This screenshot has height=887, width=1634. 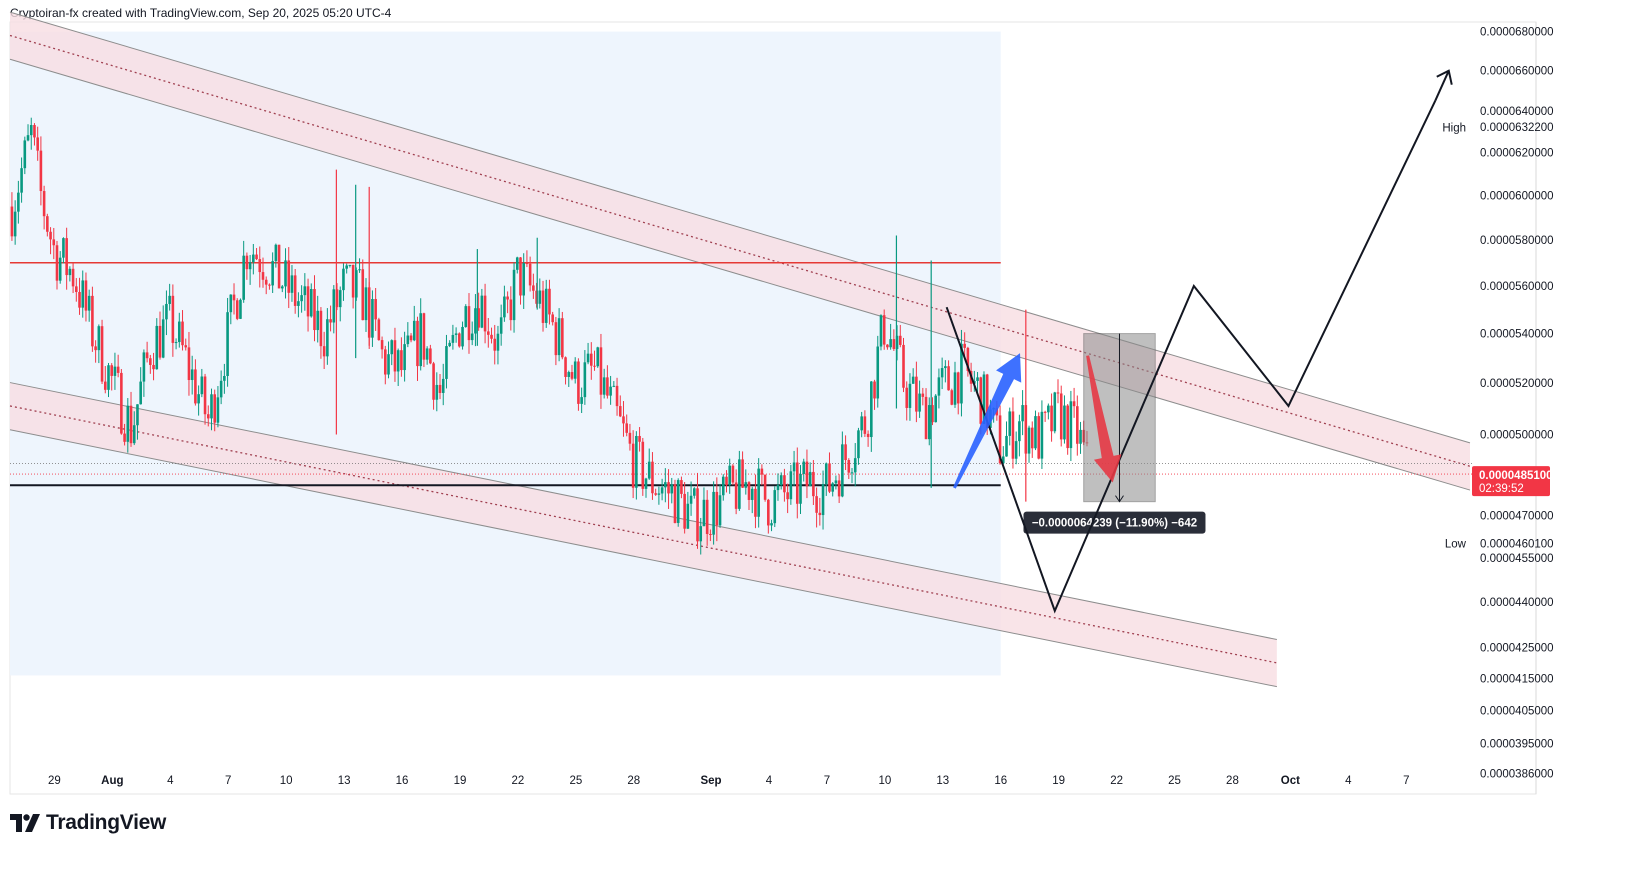 What do you see at coordinates (1232, 781) in the screenshot?
I see `time-tick-label: 28` at bounding box center [1232, 781].